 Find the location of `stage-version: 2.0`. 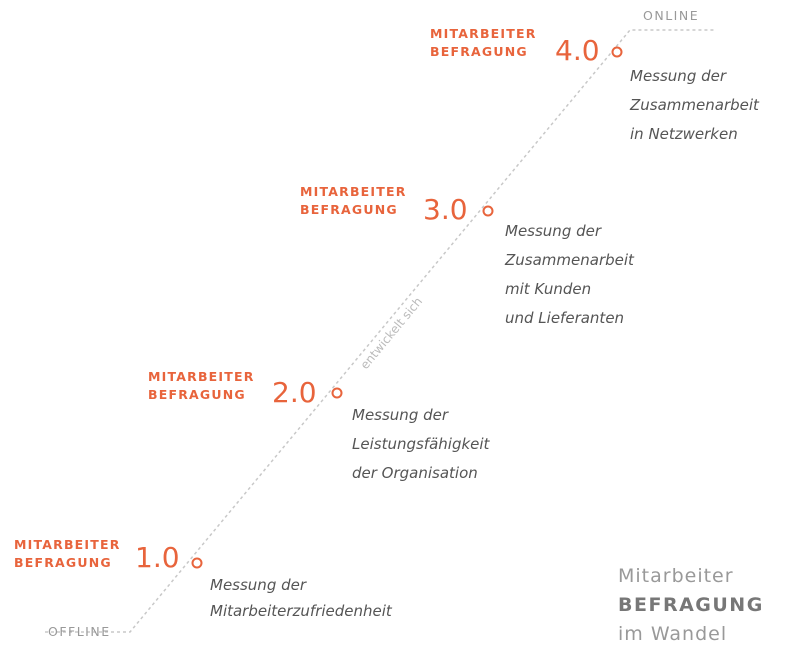

stage-version: 2.0 is located at coordinates (294, 392).